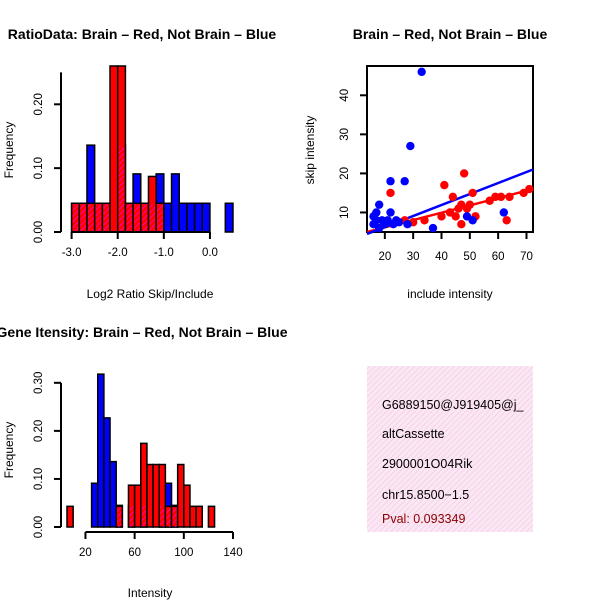  What do you see at coordinates (469, 257) in the screenshot?
I see `scatter-x-tick-label: 50` at bounding box center [469, 257].